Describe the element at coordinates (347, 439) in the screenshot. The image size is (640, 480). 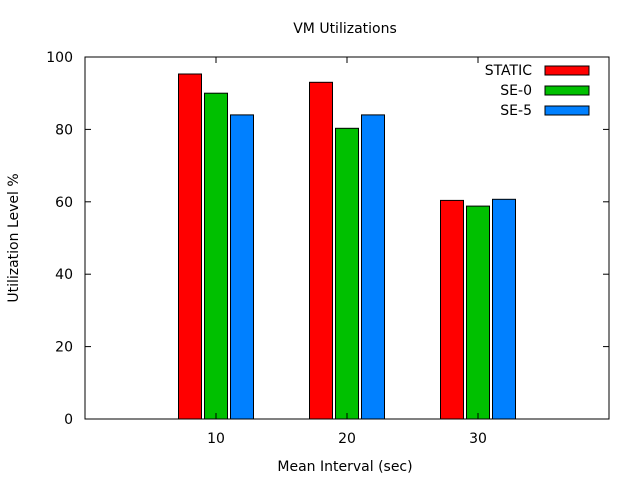
I see `x-tick-label: 20` at that location.